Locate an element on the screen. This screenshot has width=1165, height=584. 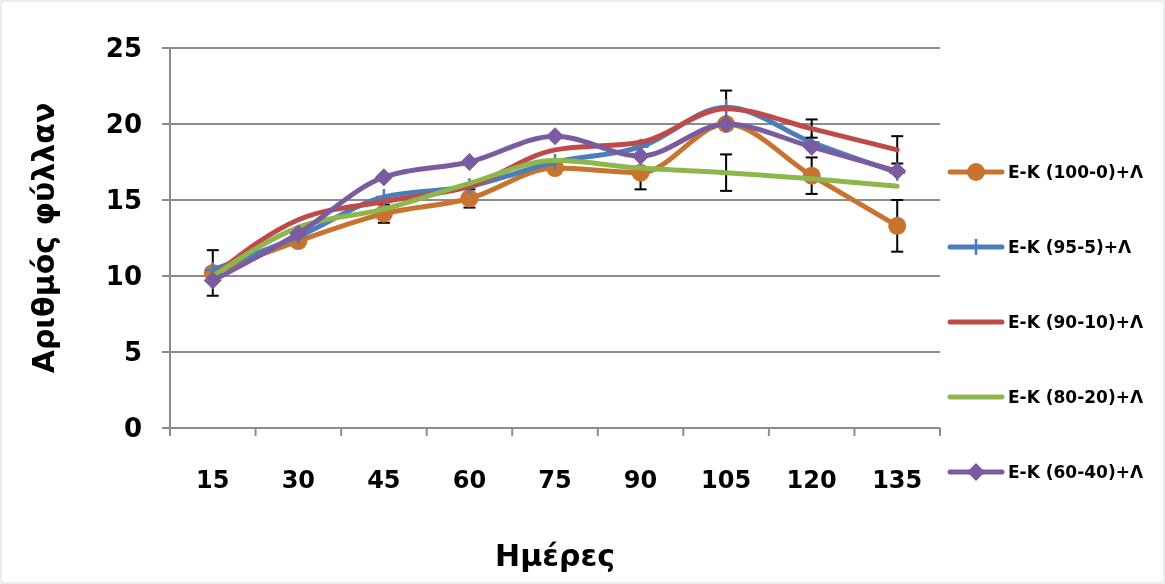
y-tick-label: 10 is located at coordinates (123, 276).